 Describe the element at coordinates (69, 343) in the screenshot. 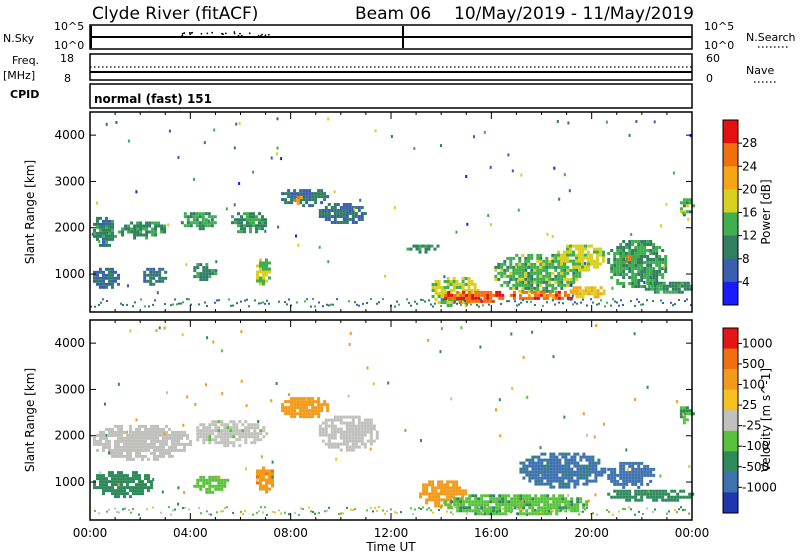

I see `range-tick-label: 4000` at that location.